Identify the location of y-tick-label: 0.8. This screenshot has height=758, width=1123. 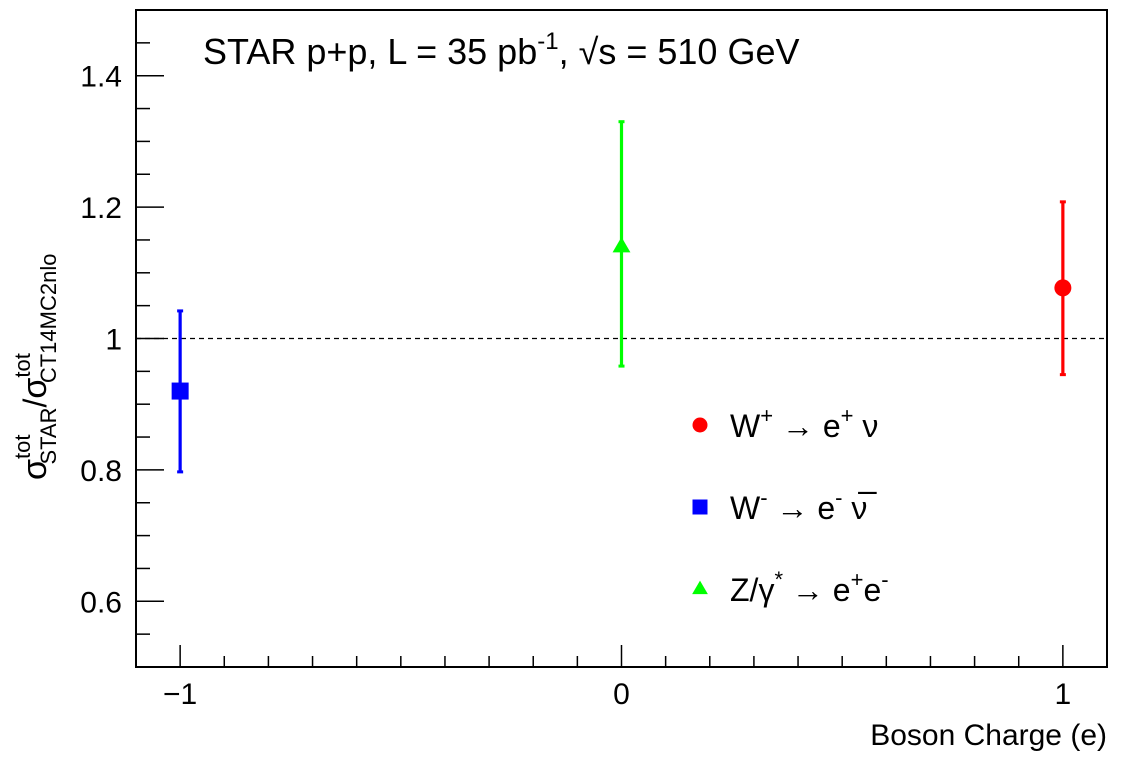
(101, 471).